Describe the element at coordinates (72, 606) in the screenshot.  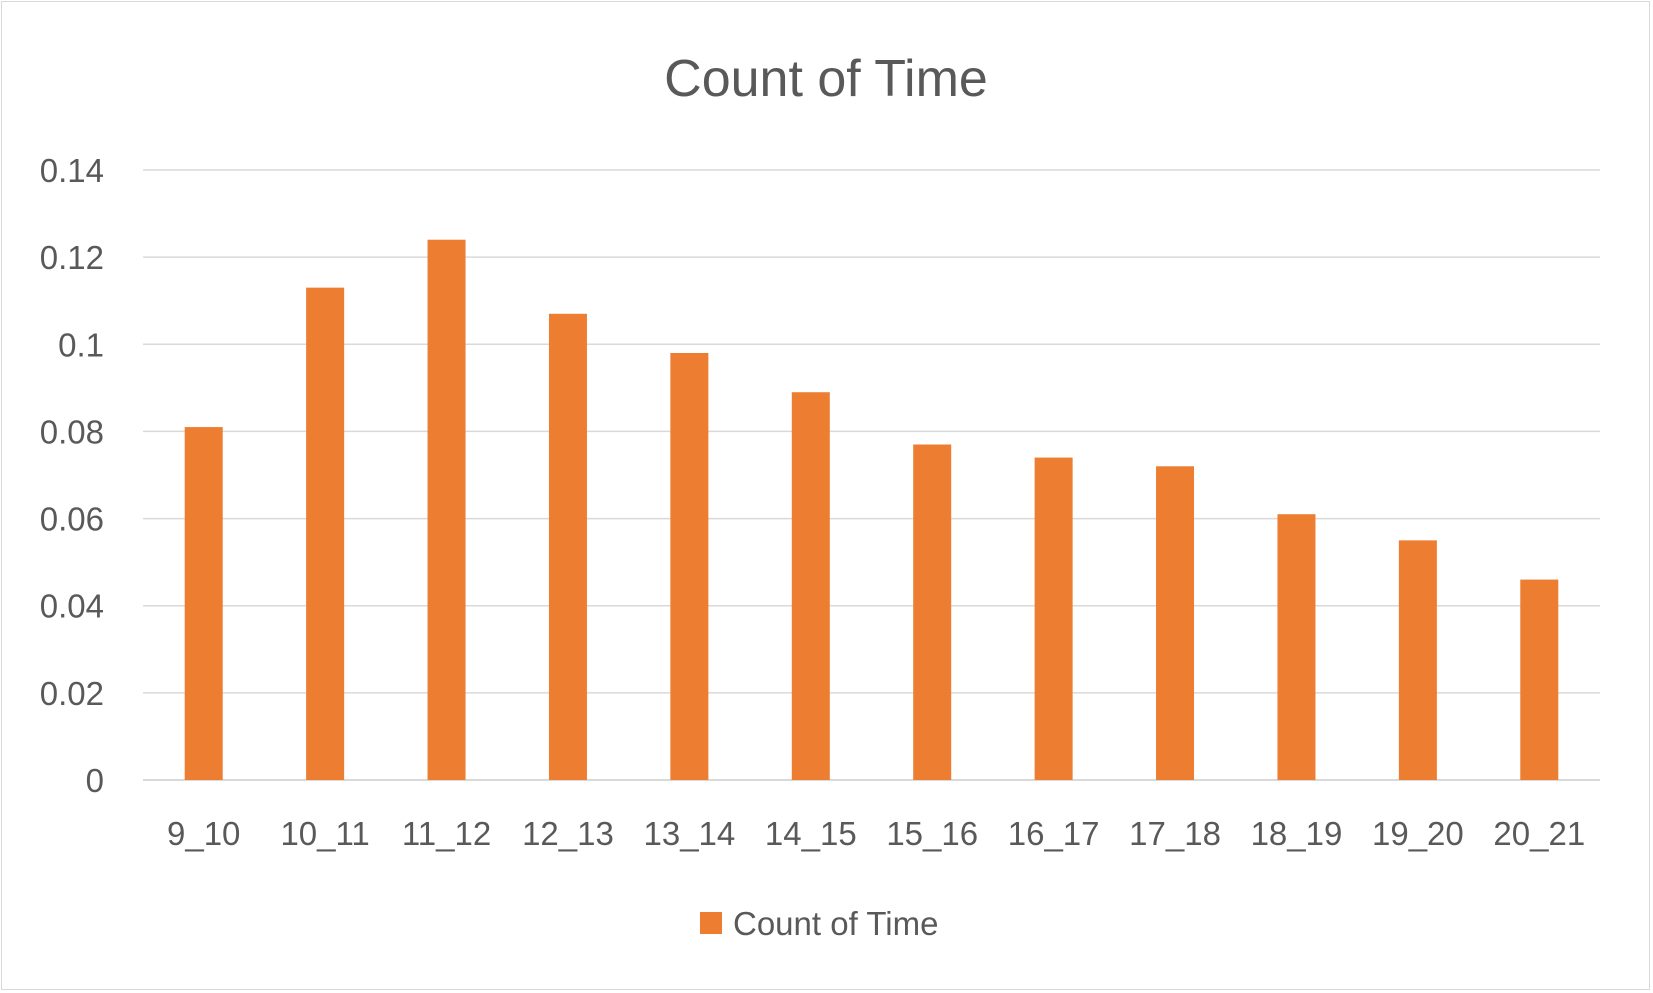
I see `y-tick-label: 0.04` at that location.